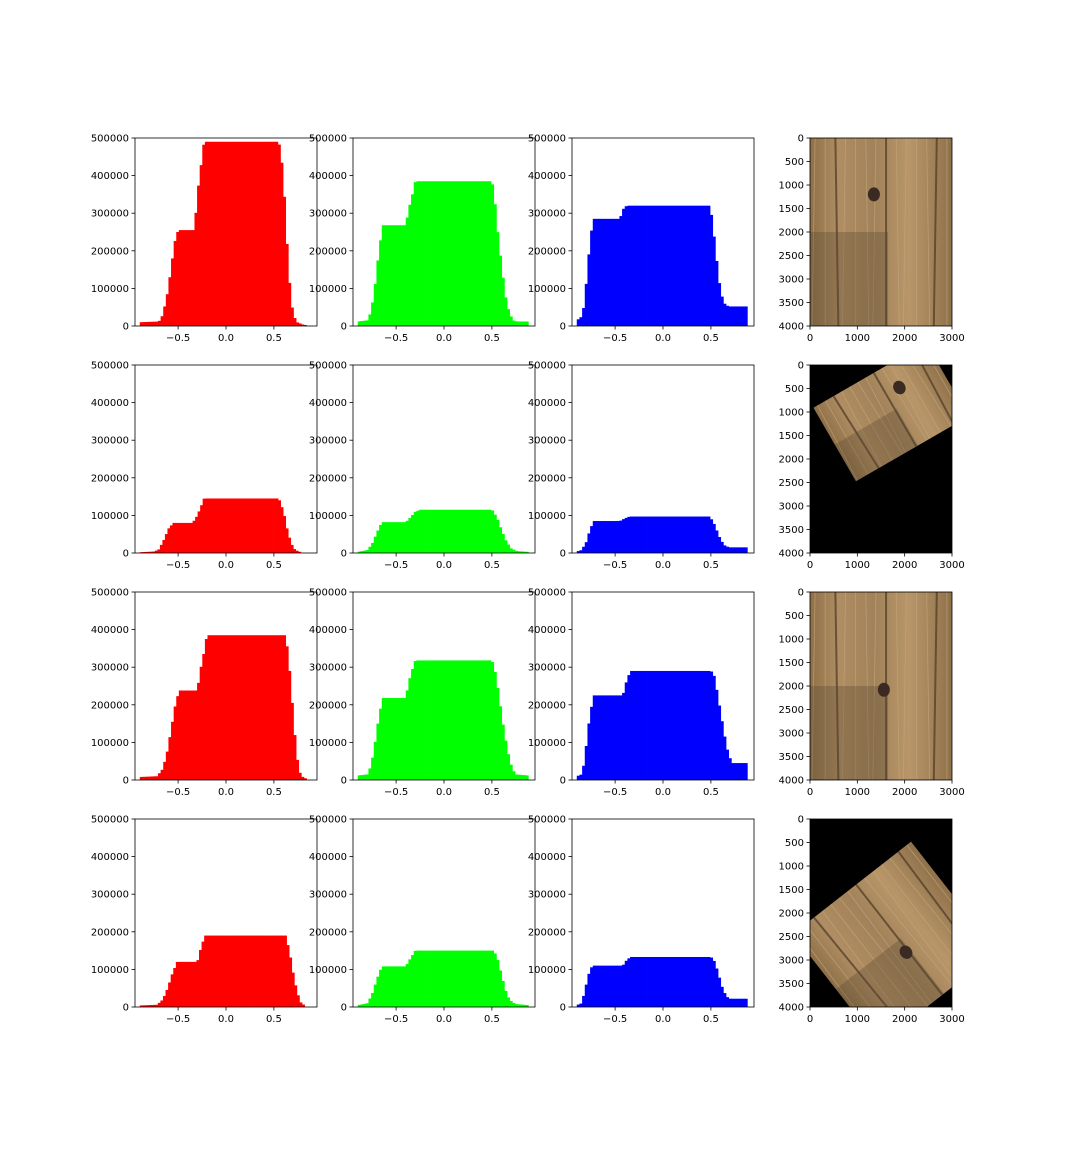 The height and width of the screenshot is (1152, 1080). What do you see at coordinates (226, 1019) in the screenshot?
I see `x-tick-label: 0.0` at bounding box center [226, 1019].